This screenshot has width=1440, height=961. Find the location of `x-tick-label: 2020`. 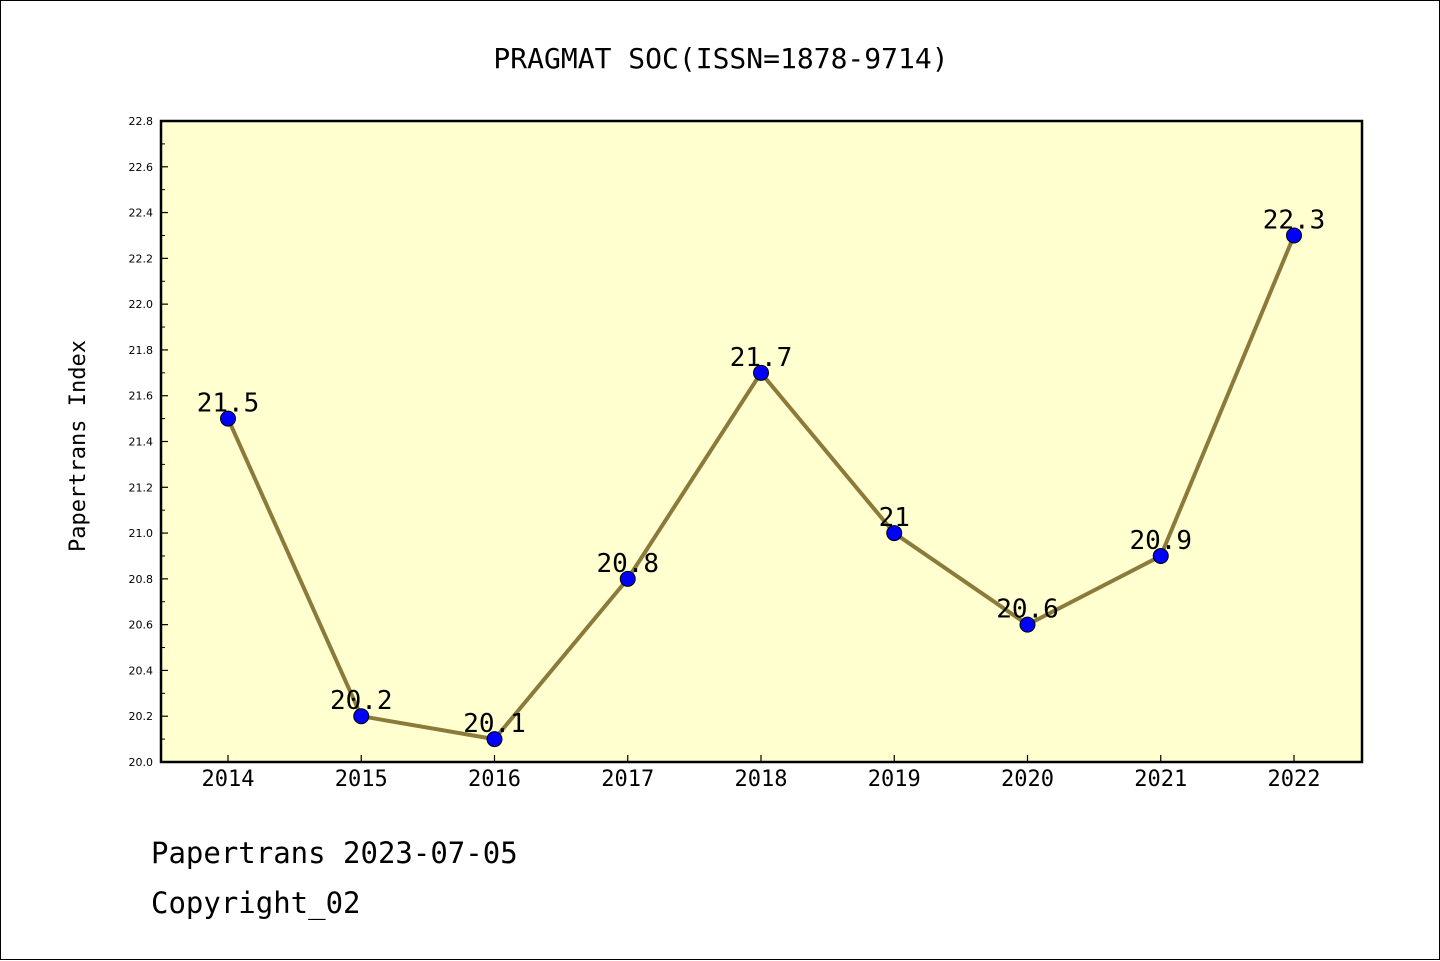

x-tick-label: 2020 is located at coordinates (1027, 779).